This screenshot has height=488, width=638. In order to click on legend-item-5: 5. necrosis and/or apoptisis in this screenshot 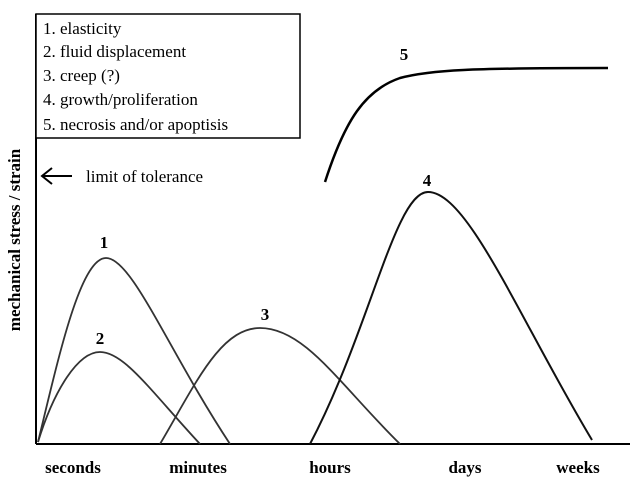, I will do `click(135, 124)`.